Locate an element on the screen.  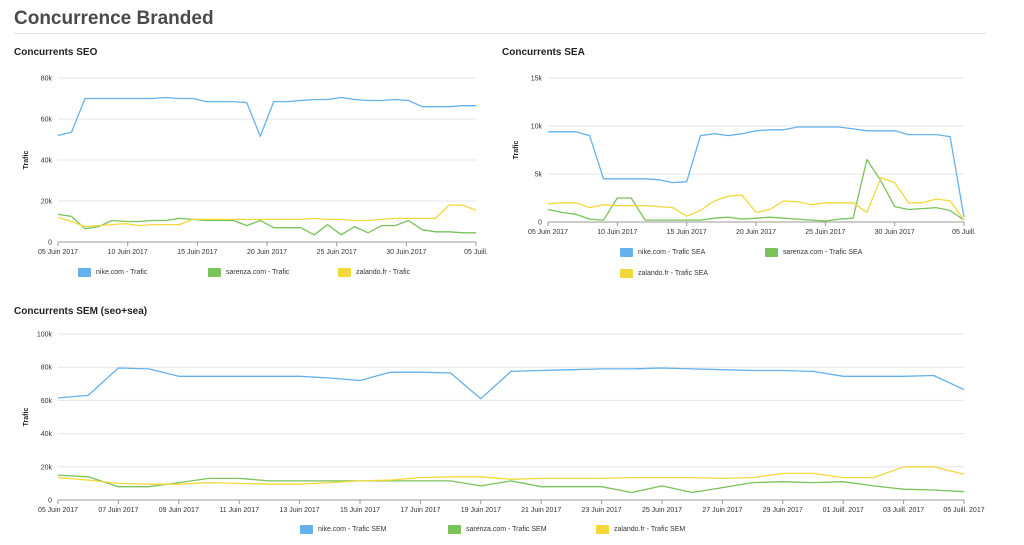
legend-label: zalando.fr - Trafic SEA is located at coordinates (673, 273).